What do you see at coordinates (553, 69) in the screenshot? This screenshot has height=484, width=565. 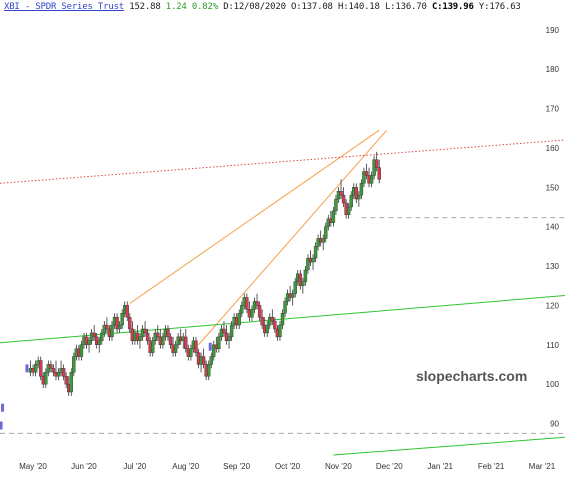 I see `y-tick-label: 180` at bounding box center [553, 69].